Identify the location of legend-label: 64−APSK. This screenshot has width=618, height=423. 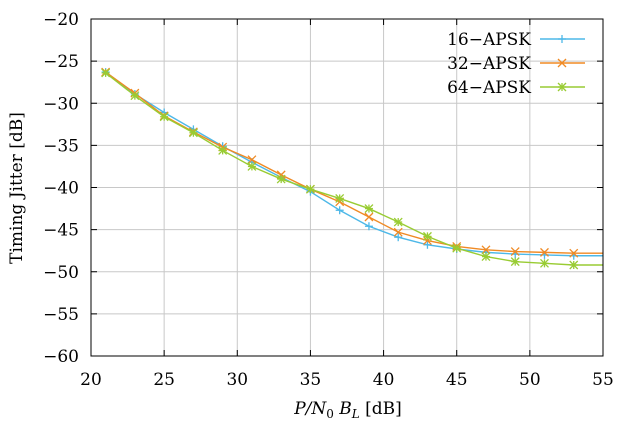
(489, 88).